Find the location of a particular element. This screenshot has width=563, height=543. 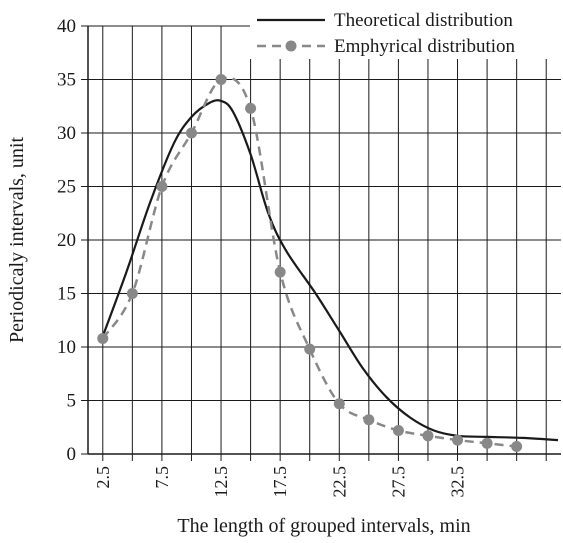

y-tick-label: 5 is located at coordinates (72, 401).